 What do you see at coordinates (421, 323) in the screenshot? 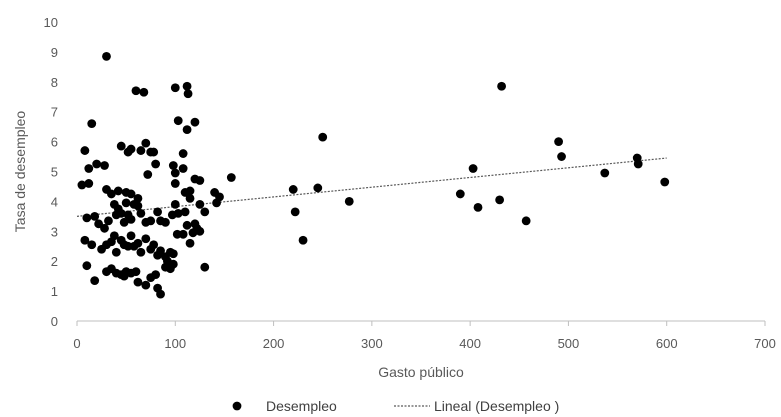
I see `axes` at bounding box center [421, 323].